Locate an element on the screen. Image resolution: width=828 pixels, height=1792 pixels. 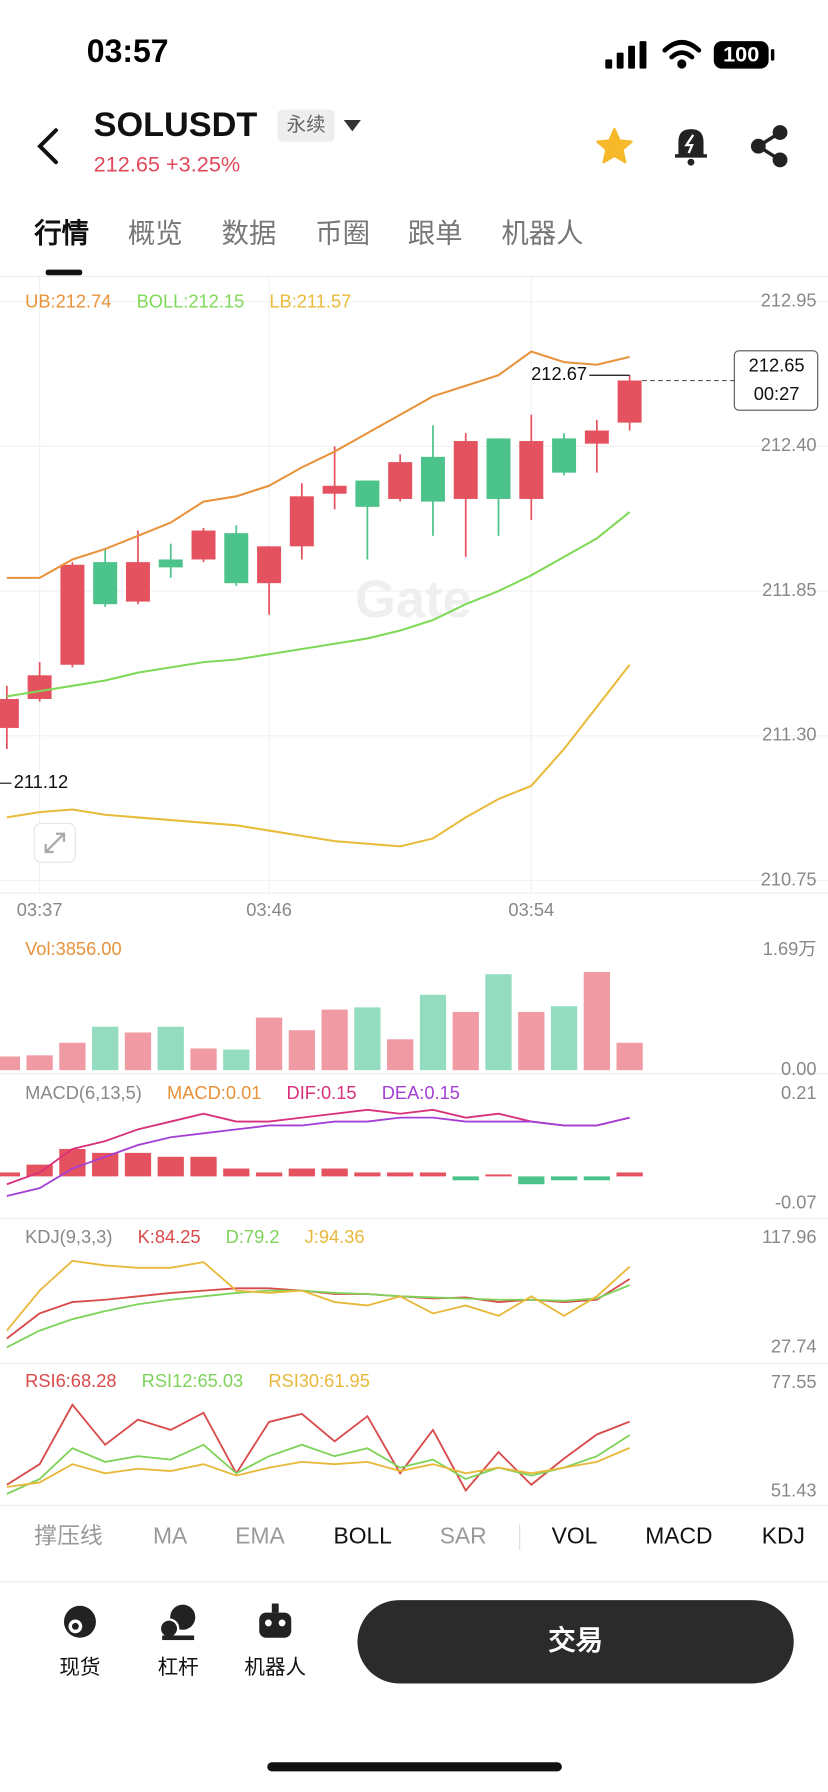
spot-icon is located at coordinates (79, 1621).